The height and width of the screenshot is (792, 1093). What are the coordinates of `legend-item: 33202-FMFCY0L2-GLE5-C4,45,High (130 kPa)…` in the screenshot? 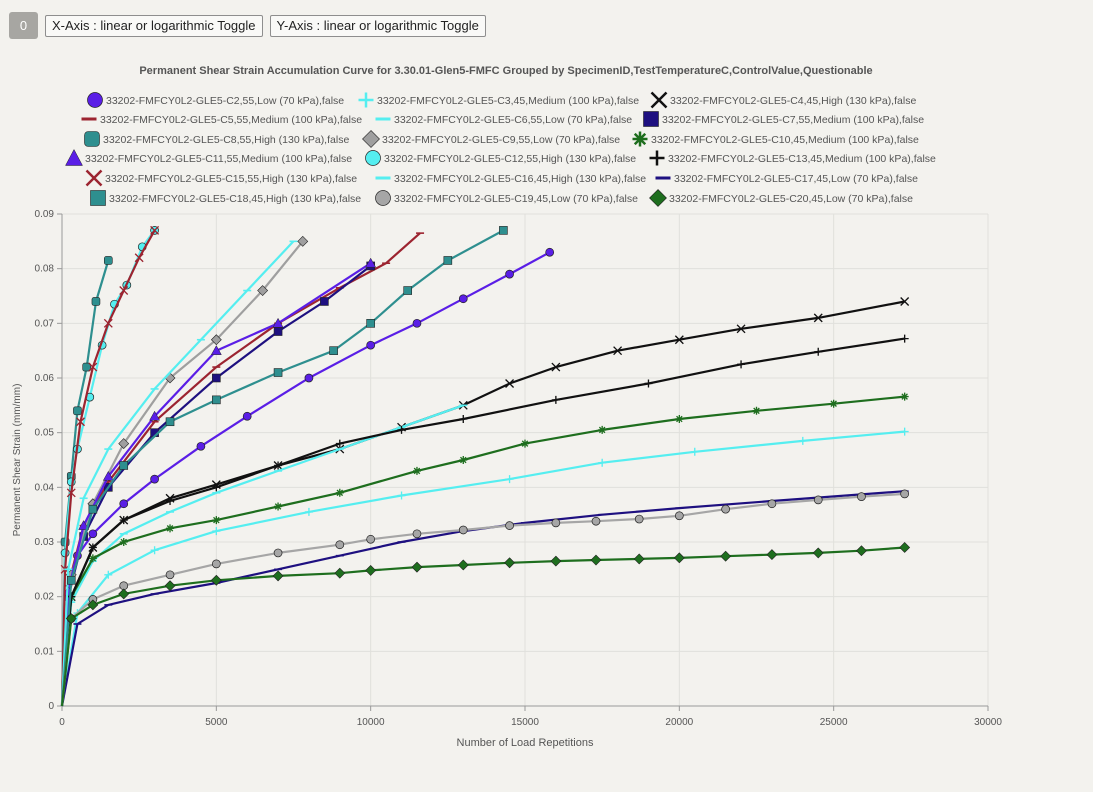 It's located at (783, 100).